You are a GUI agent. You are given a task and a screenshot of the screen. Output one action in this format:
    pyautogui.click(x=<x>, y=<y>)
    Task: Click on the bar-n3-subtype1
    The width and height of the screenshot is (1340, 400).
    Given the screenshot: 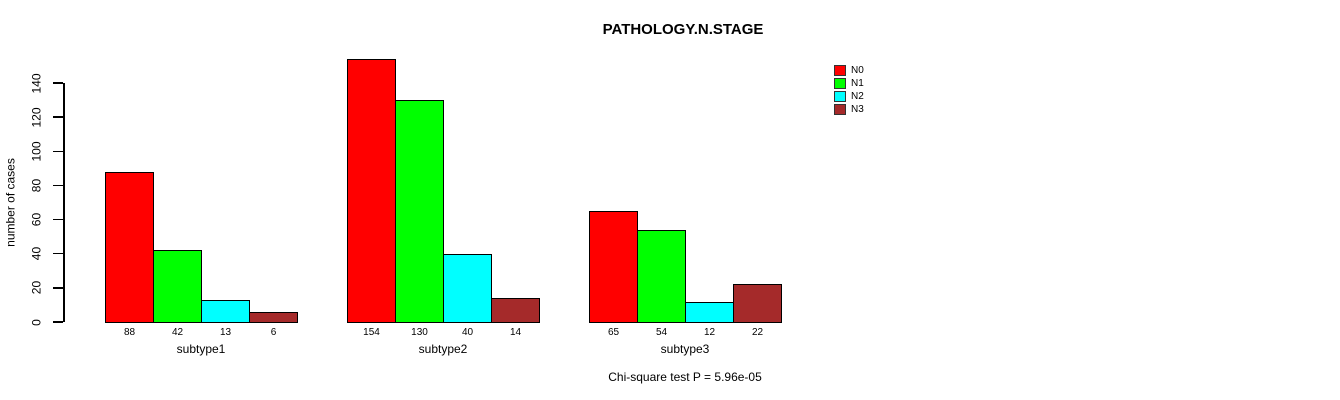 What is the action you would take?
    pyautogui.click(x=273, y=317)
    